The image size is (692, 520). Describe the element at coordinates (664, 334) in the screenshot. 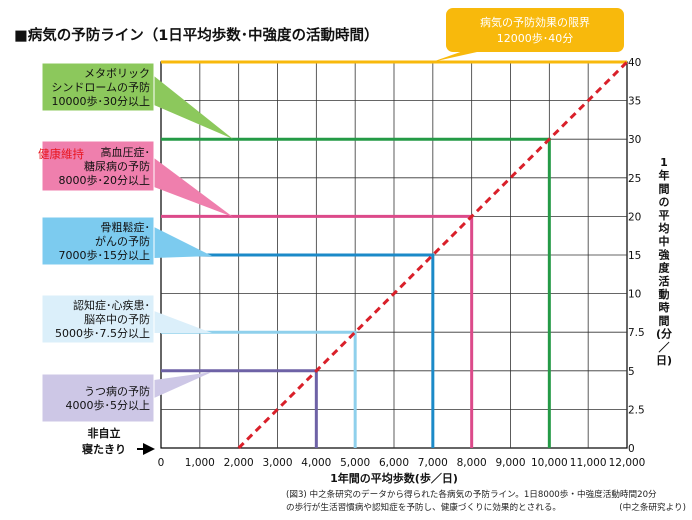

I see `y-axis-label-char: (分` at that location.